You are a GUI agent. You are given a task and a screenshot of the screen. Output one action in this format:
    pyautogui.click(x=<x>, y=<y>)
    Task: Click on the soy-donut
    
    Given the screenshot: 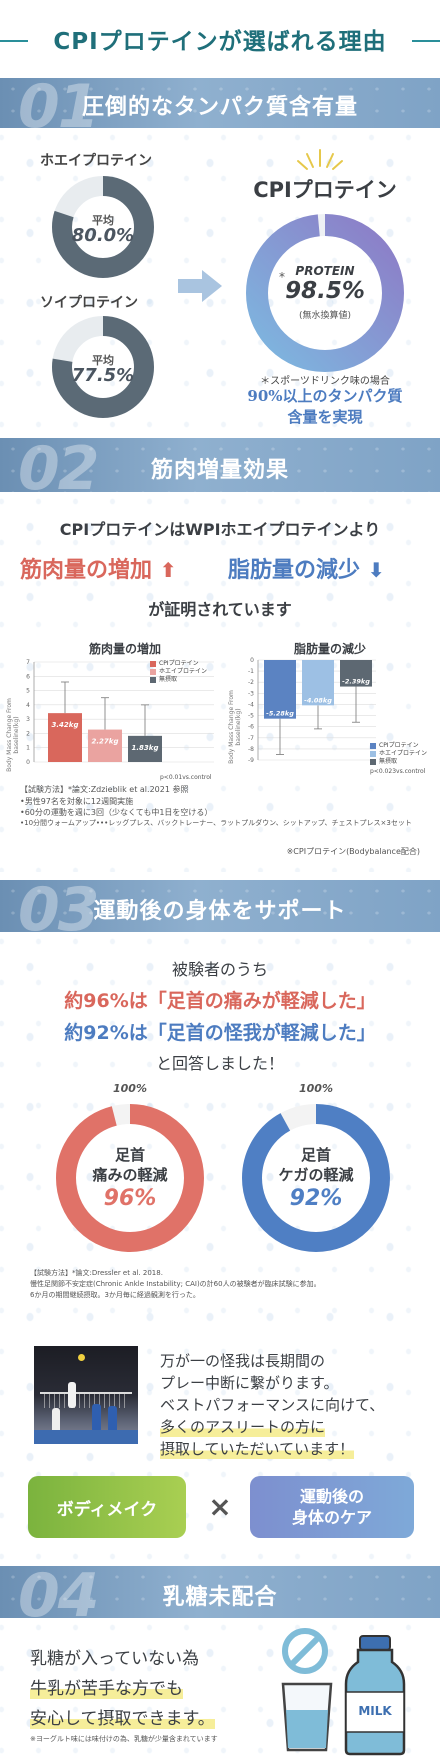 What is the action you would take?
    pyautogui.click(x=103, y=367)
    